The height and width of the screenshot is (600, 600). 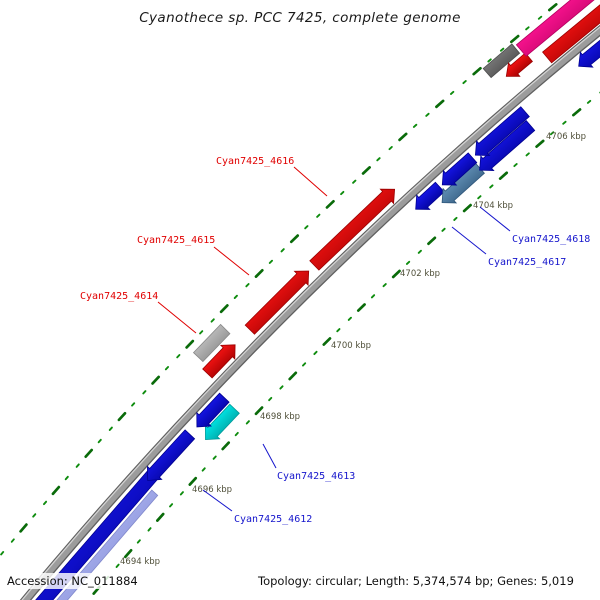 What do you see at coordinates (316, 476) in the screenshot?
I see `gene-label-Cyan7425_4613: Cyan7425_4613` at bounding box center [316, 476].